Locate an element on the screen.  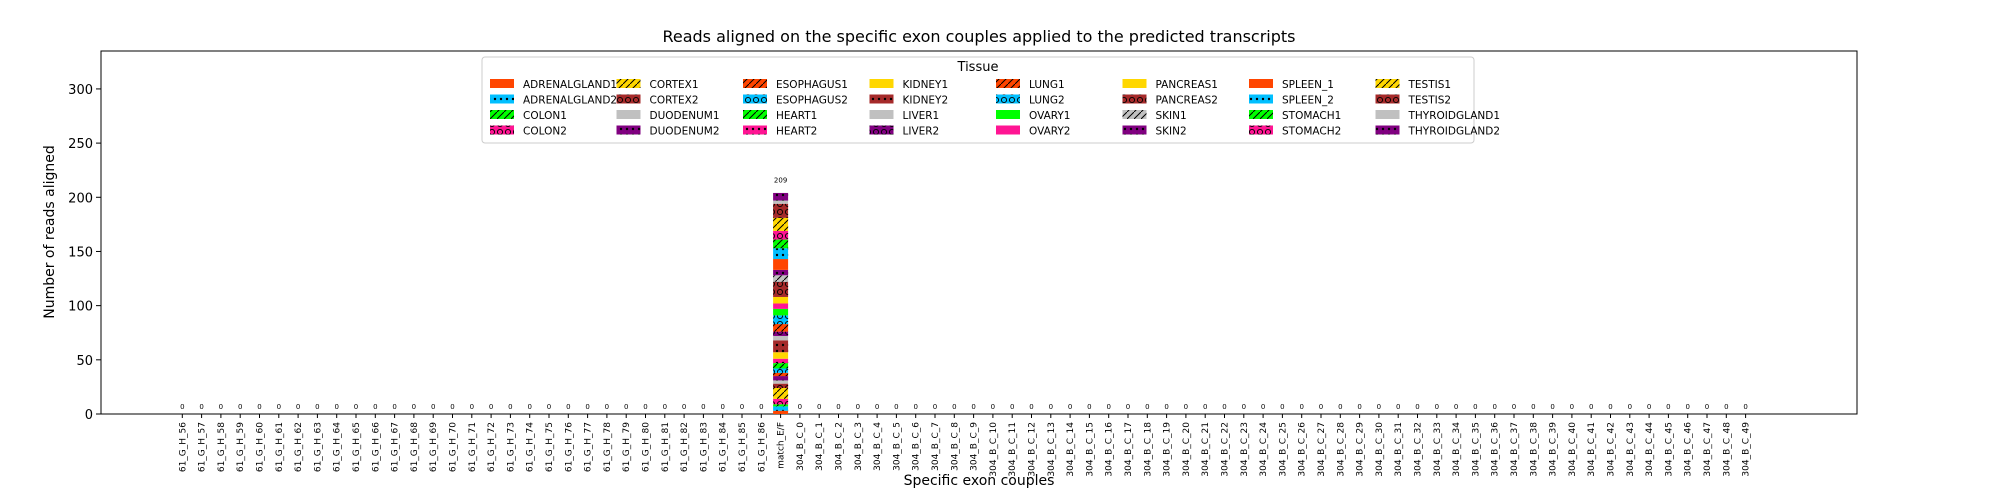
x-tick-label: 304_B_C_43 is located at coordinates (1631, 449).